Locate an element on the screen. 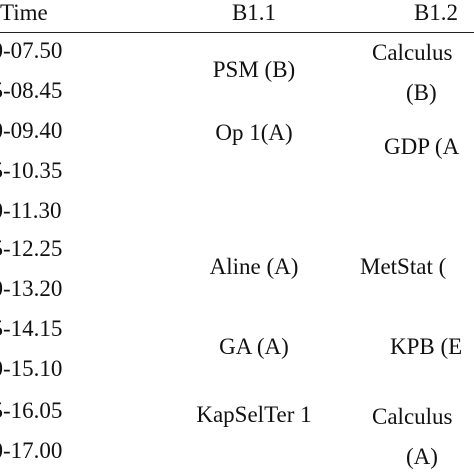 The height and width of the screenshot is (474, 474). time-slot: 00-07.50 is located at coordinates (31, 50).